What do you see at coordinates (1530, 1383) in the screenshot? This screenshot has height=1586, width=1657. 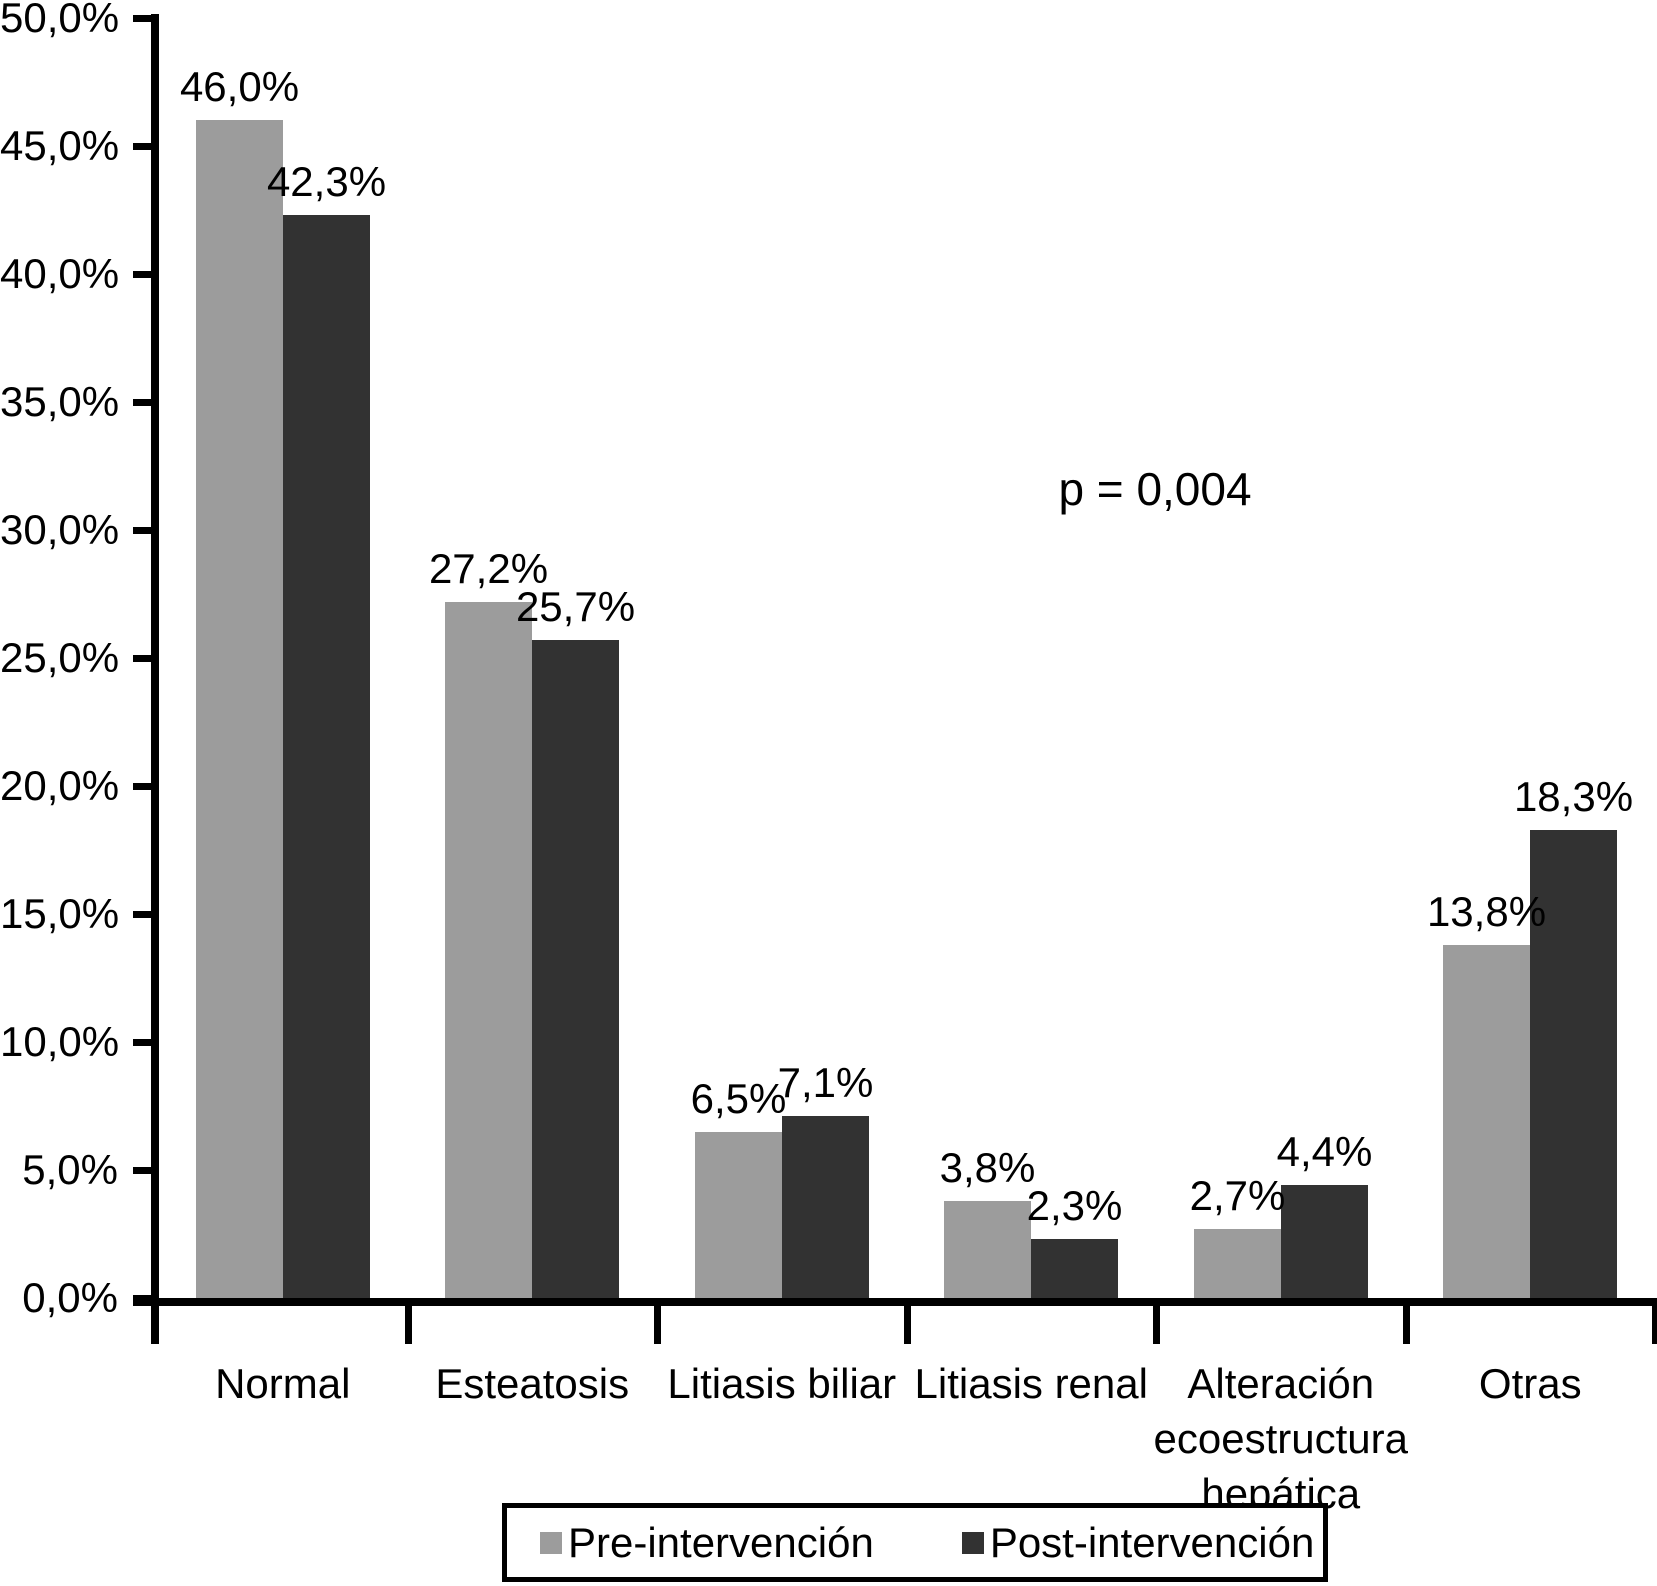 I see `category-label-6: Otras` at bounding box center [1530, 1383].